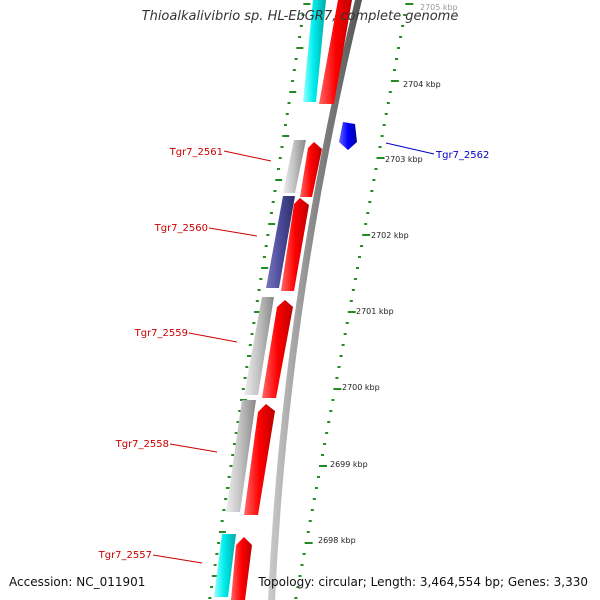 The image size is (600, 600). I want to click on scale-label-2701: 2701 kbp, so click(375, 311).